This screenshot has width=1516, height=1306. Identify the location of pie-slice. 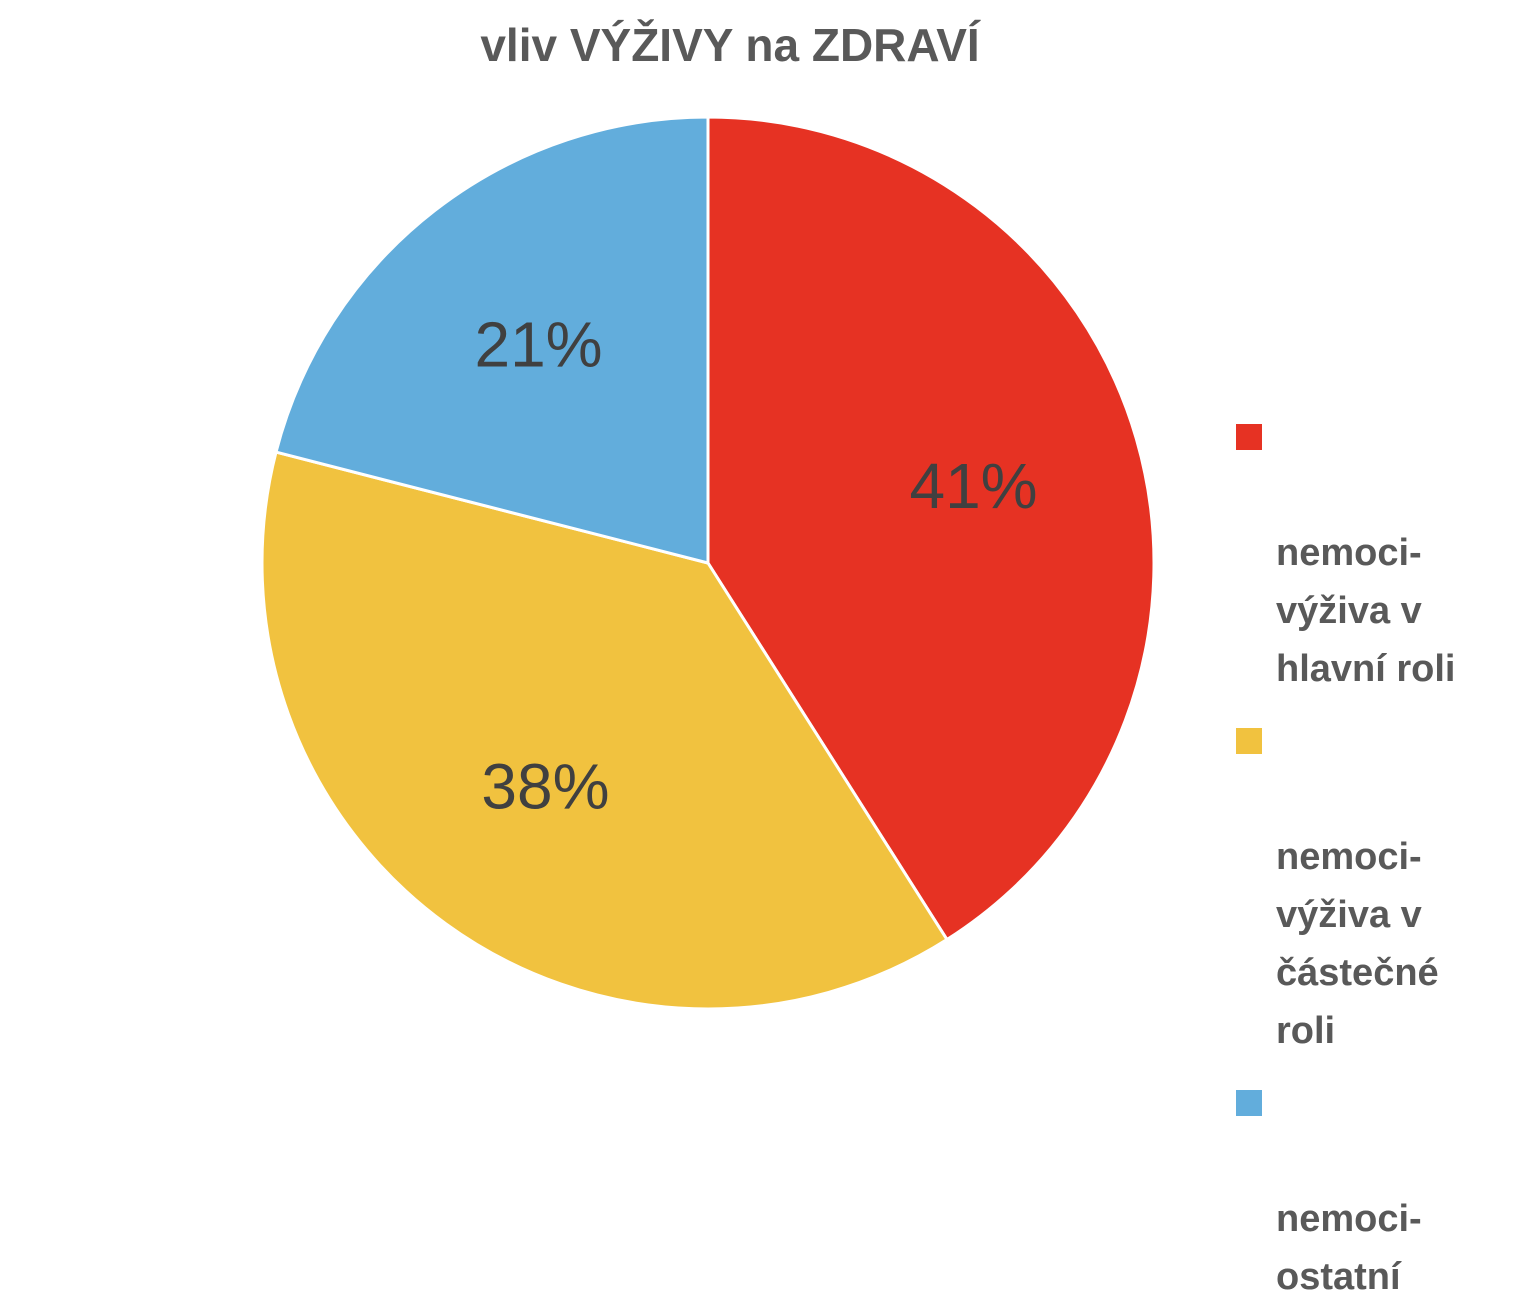
(492, 340).